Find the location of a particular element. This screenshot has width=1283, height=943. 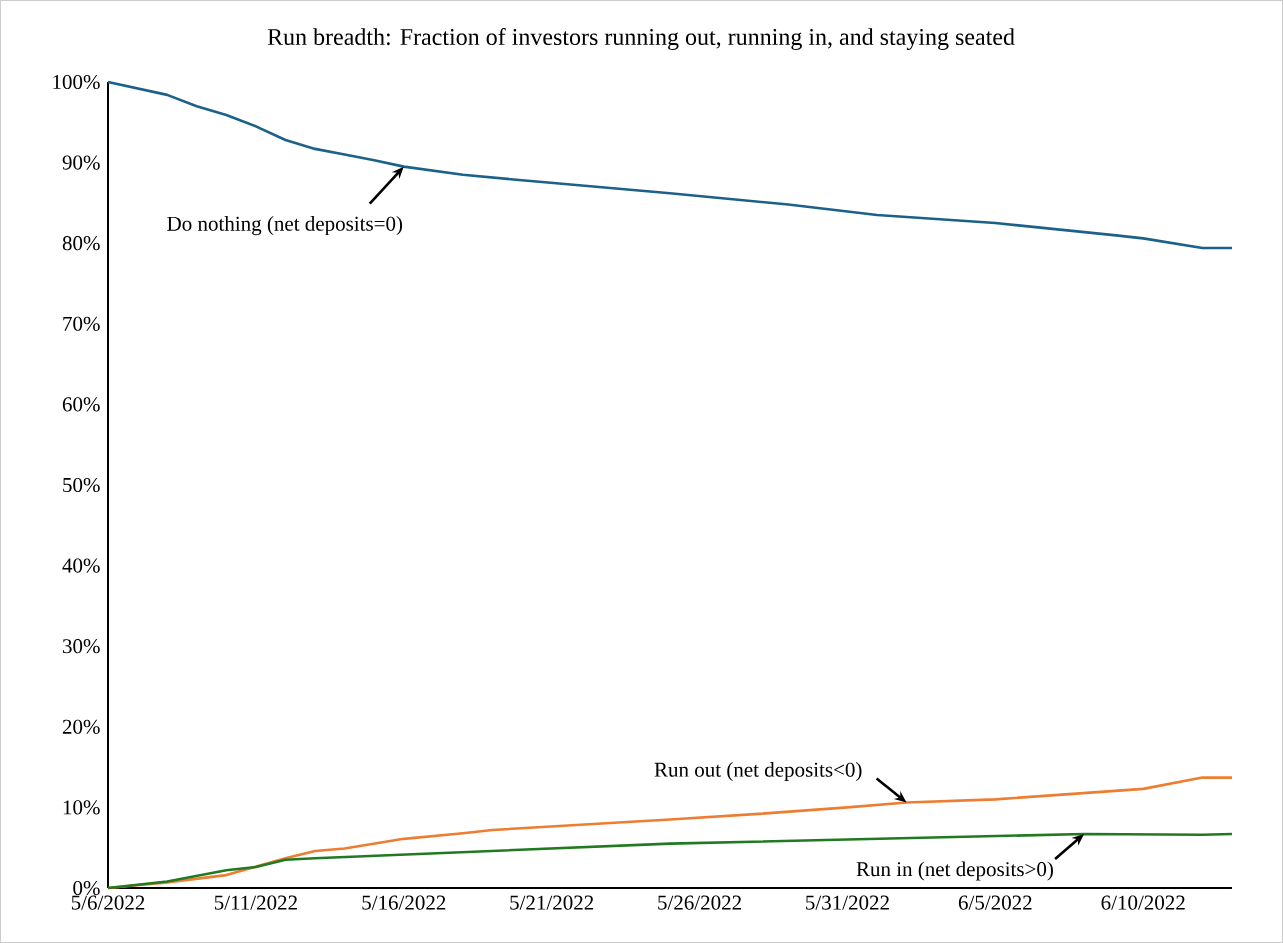

y-tick-label: 90% is located at coordinates (81, 162).